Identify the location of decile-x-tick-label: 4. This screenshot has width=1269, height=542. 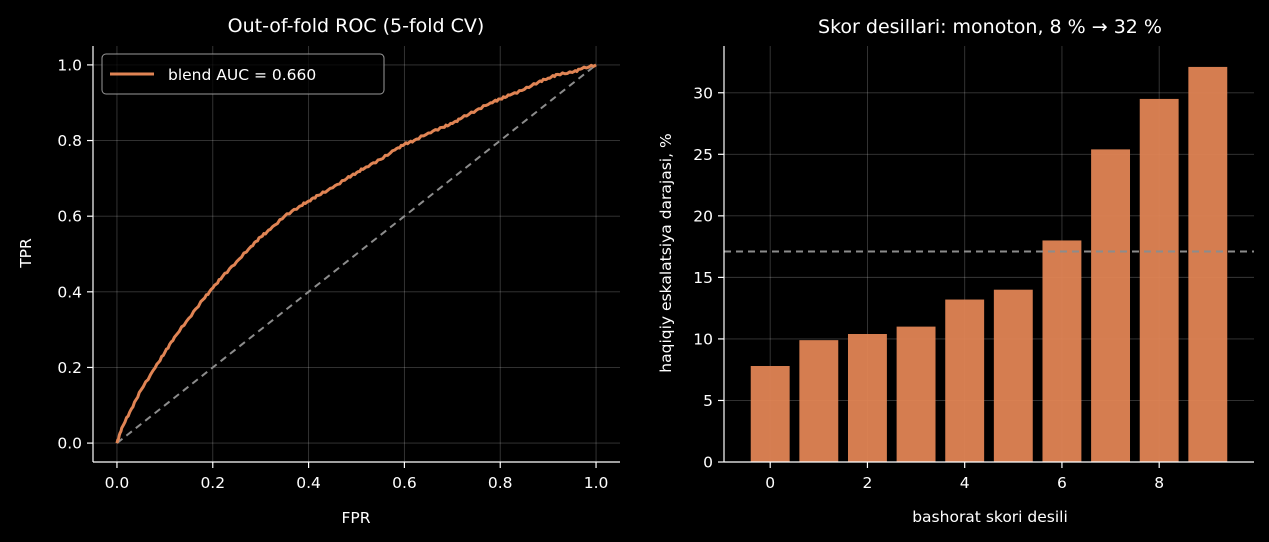
(965, 483).